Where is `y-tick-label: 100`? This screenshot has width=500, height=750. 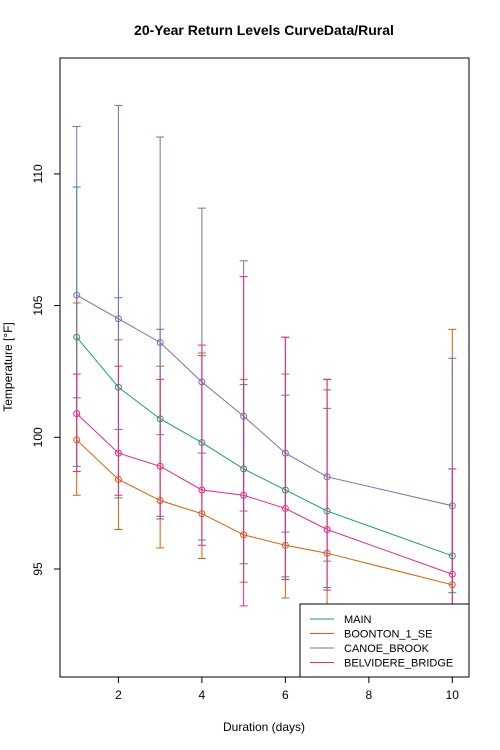
y-tick-label: 100 is located at coordinates (38, 437).